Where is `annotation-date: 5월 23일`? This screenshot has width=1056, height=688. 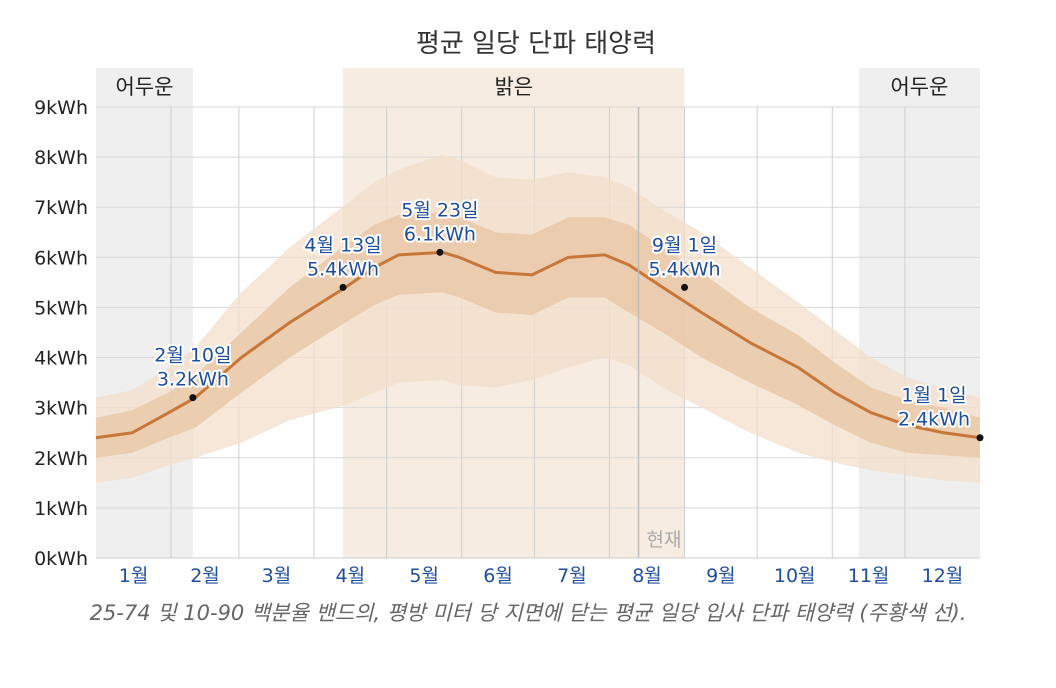 annotation-date: 5월 23일 is located at coordinates (439, 210).